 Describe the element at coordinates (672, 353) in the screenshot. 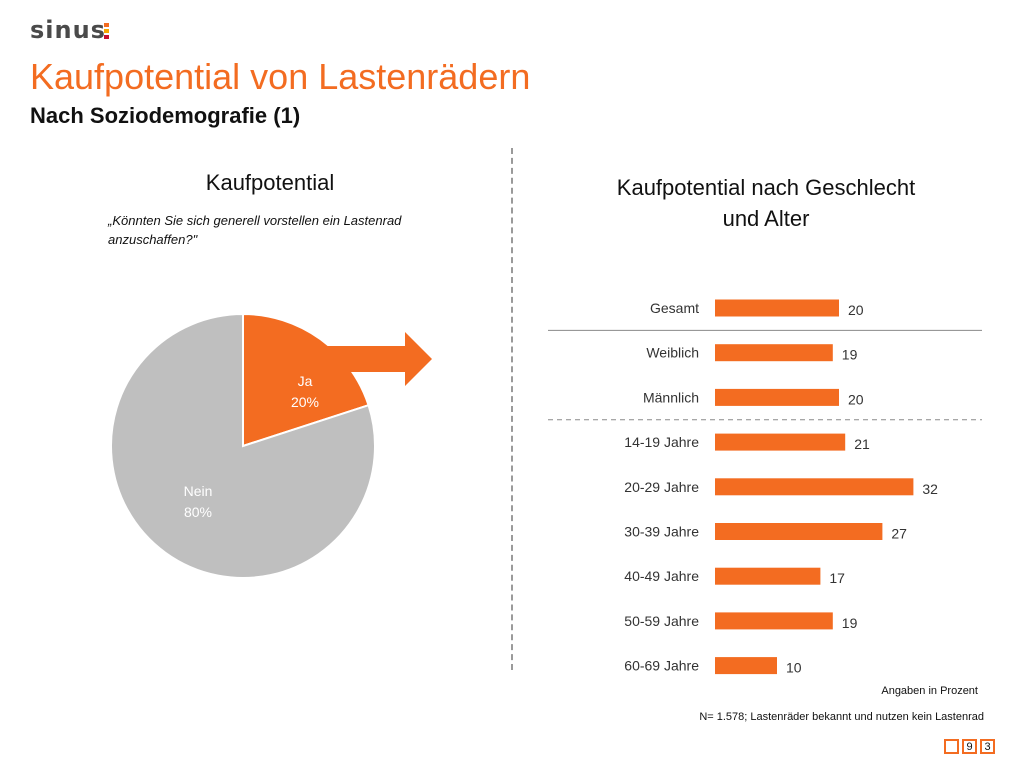

I see `bar-category-label: Weiblich` at that location.